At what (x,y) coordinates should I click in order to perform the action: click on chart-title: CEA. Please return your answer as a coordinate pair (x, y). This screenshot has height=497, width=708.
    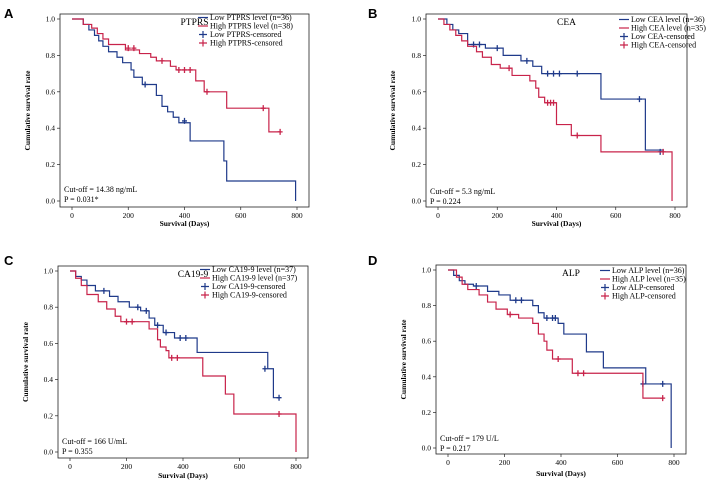
    Looking at the image, I should click on (566, 23).